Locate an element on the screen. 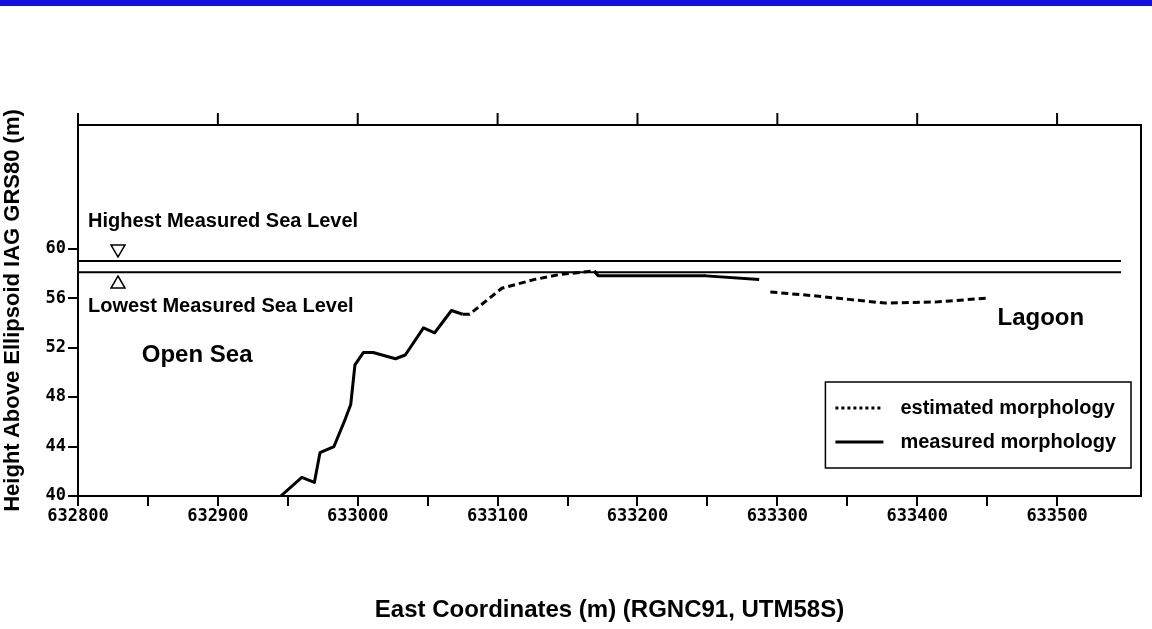  x-tick-label: 633400 is located at coordinates (917, 514).